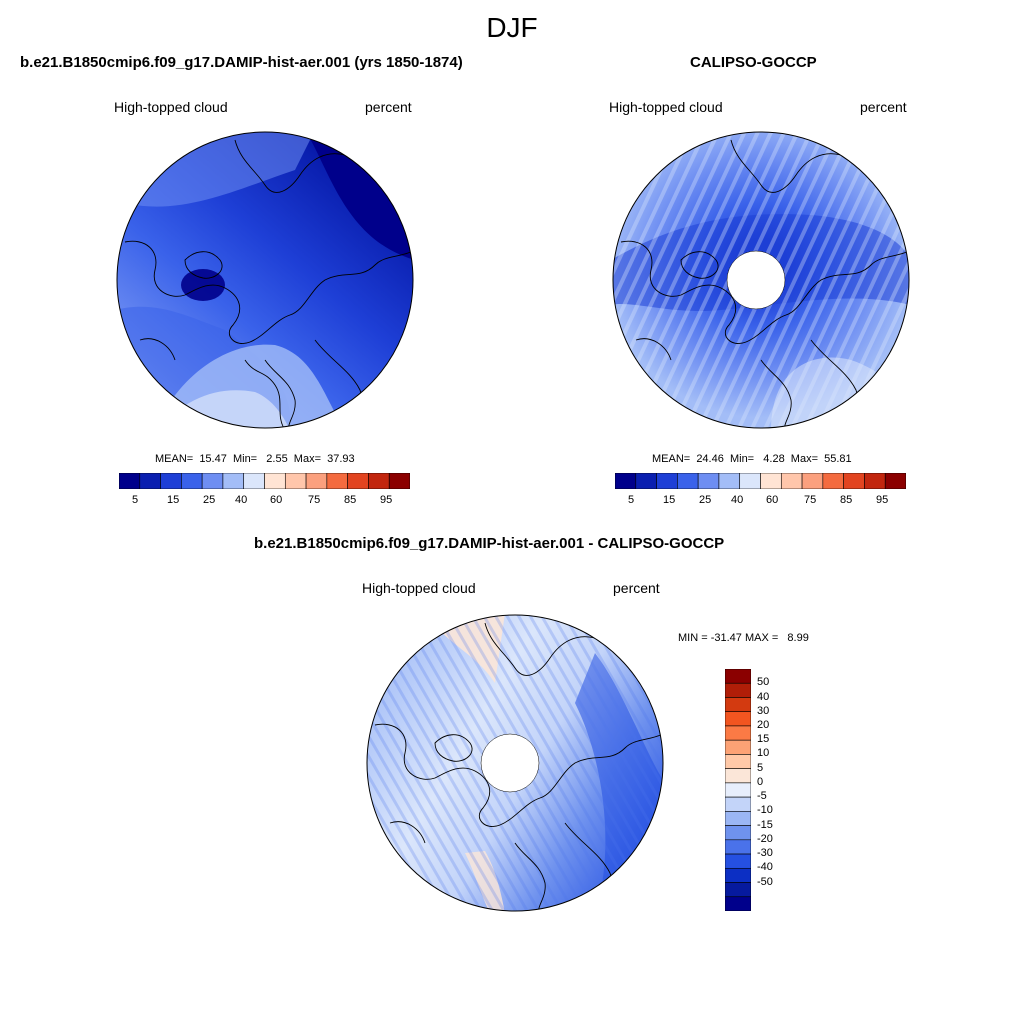 Image resolution: width=1024 pixels, height=1024 pixels. I want to click on panel1-tick-label: 15, so click(173, 500).